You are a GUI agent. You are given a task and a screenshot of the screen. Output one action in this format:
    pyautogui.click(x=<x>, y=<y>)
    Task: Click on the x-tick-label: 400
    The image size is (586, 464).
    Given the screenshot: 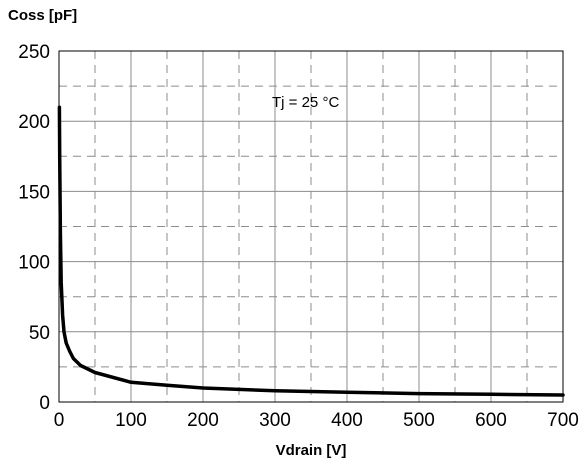 What is the action you would take?
    pyautogui.click(x=347, y=420)
    